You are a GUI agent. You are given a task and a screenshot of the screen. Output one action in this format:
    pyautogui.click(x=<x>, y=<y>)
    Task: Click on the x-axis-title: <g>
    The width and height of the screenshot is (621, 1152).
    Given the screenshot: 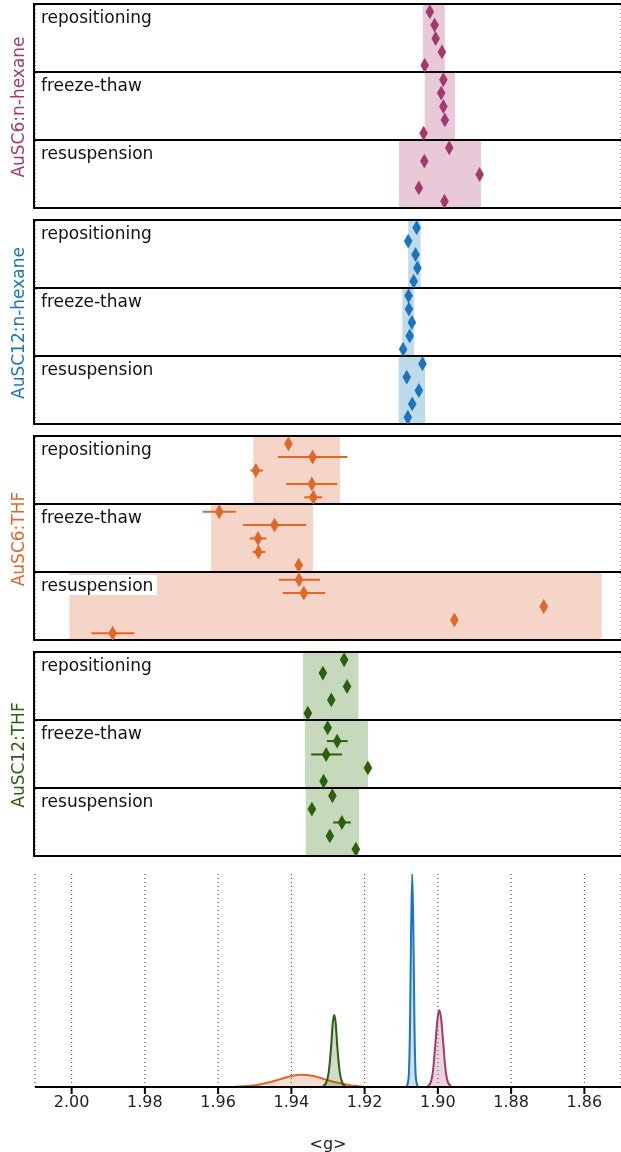 What is the action you would take?
    pyautogui.click(x=328, y=1143)
    